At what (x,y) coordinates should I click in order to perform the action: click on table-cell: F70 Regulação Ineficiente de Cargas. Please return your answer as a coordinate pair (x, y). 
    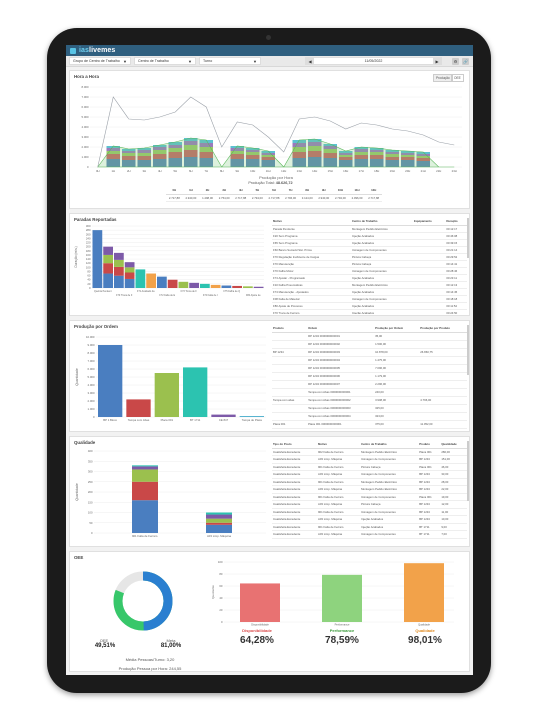
    Looking at the image, I should click on (311, 257).